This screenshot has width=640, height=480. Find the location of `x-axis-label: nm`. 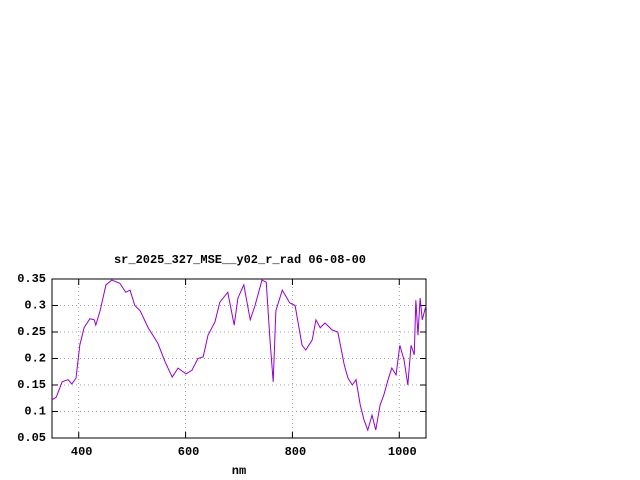

x-axis-label: nm is located at coordinates (239, 471).